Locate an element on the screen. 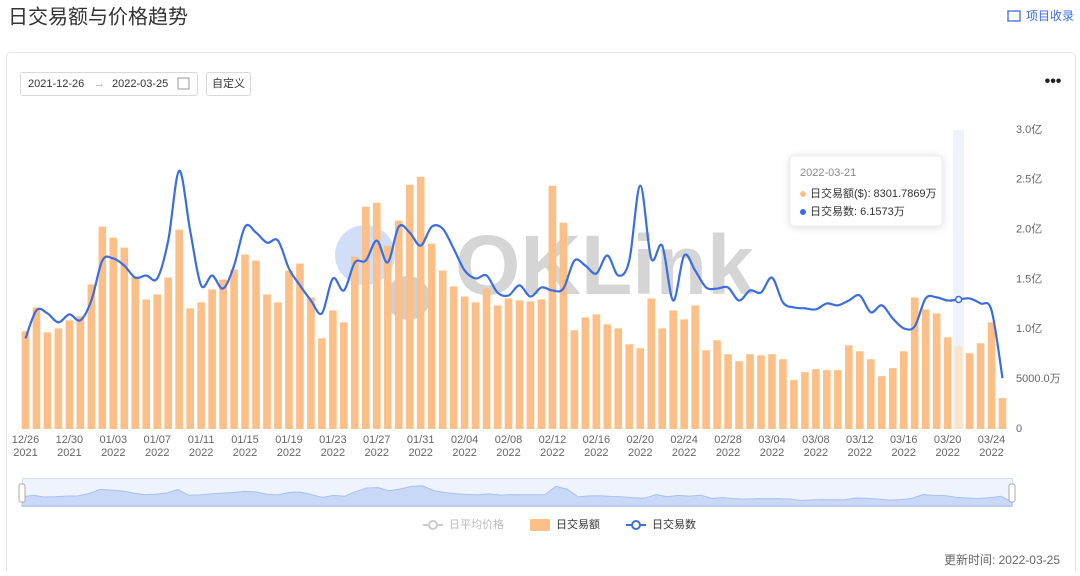 This screenshot has width=1080, height=576. legend-item: 日交易额 is located at coordinates (565, 524).